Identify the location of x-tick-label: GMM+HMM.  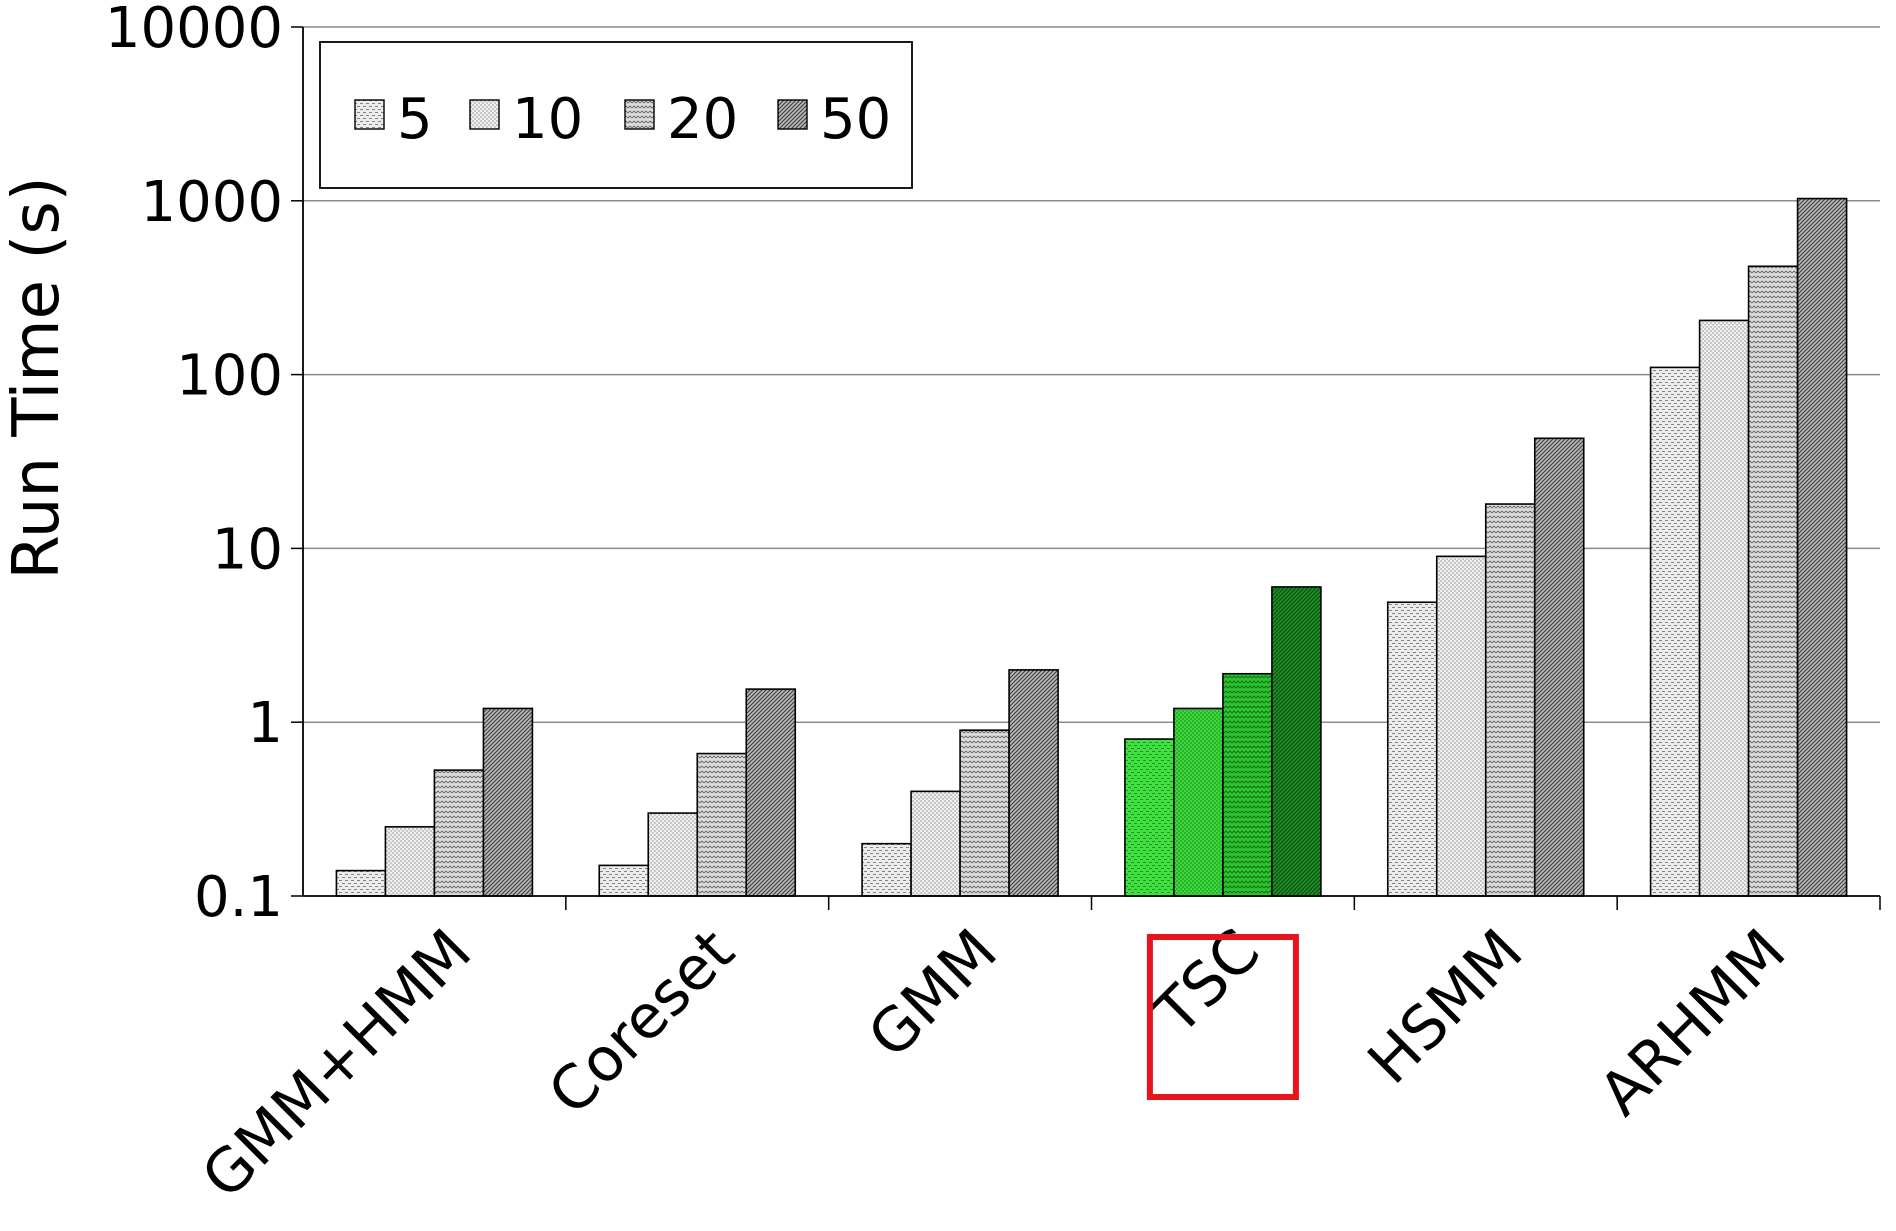
(337, 1064).